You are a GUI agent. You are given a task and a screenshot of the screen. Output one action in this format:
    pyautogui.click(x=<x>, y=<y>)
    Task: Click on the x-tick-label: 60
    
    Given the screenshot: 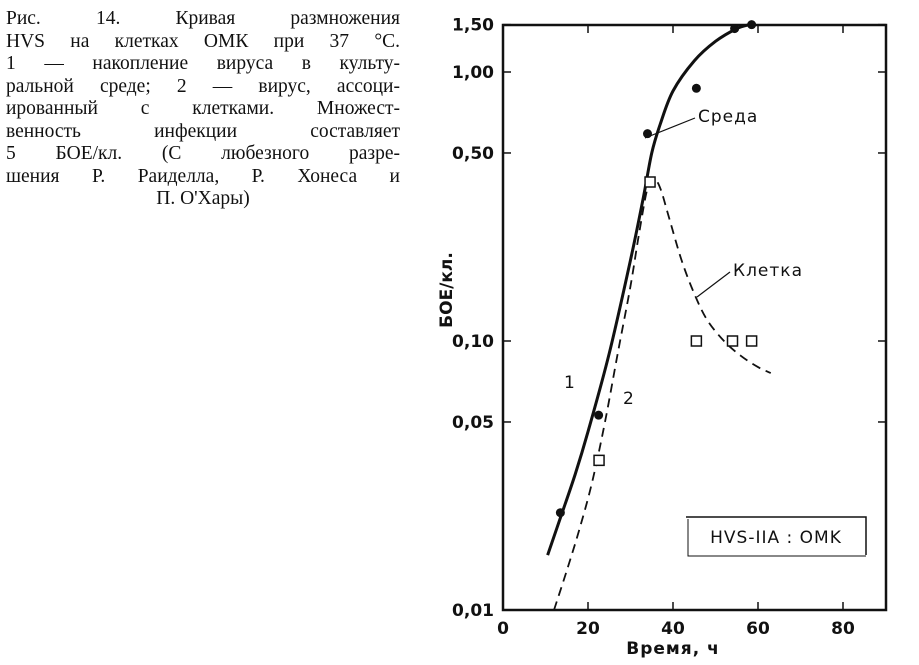 What is the action you would take?
    pyautogui.click(x=758, y=629)
    